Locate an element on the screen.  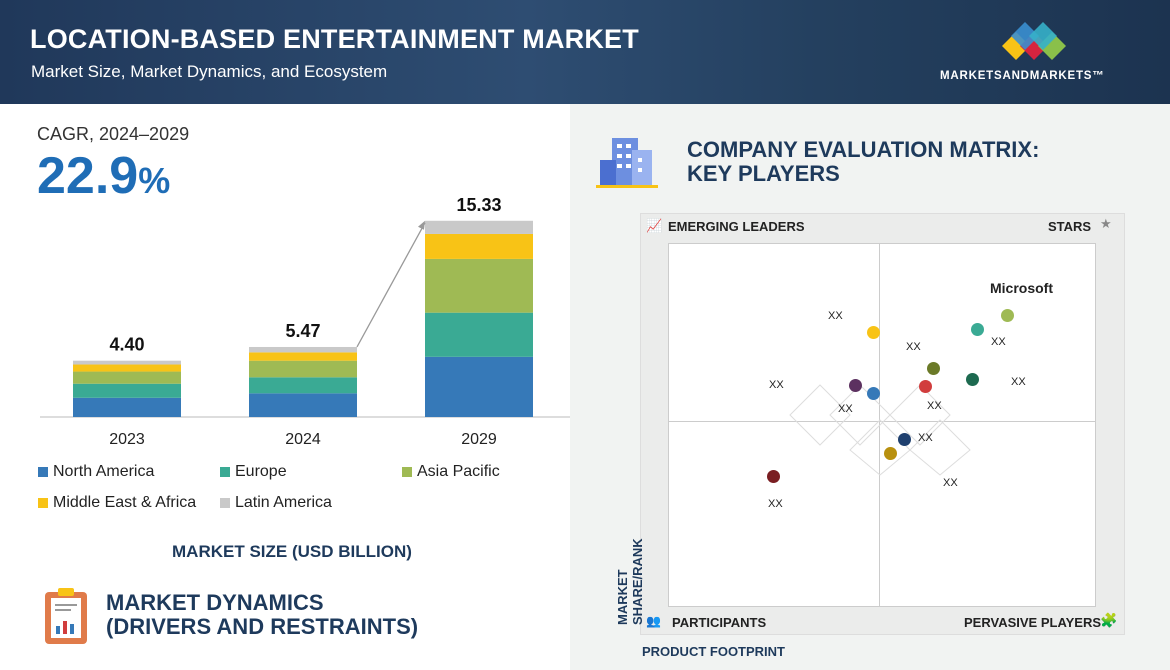
bar-total-label: 4.40 is located at coordinates (126, 345).